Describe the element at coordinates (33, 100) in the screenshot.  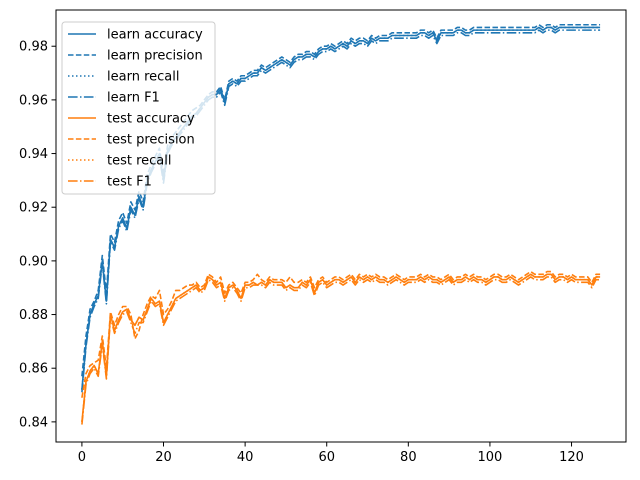
I see `y-tick-label: 0.96` at that location.